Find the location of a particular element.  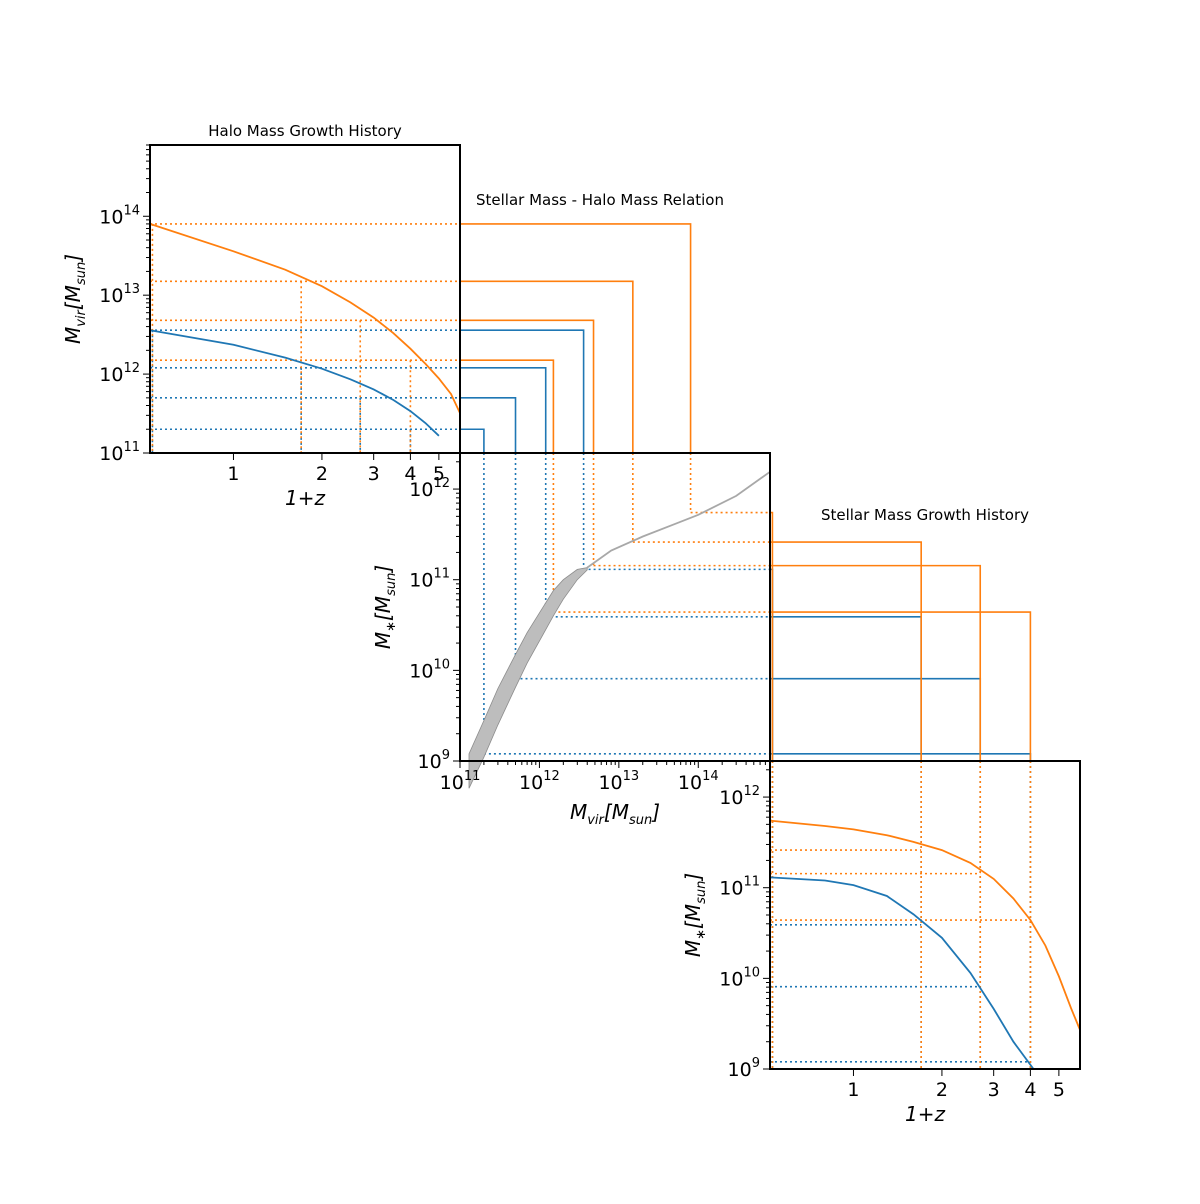

halo-x-axis-label: 1+z is located at coordinates (305, 498).